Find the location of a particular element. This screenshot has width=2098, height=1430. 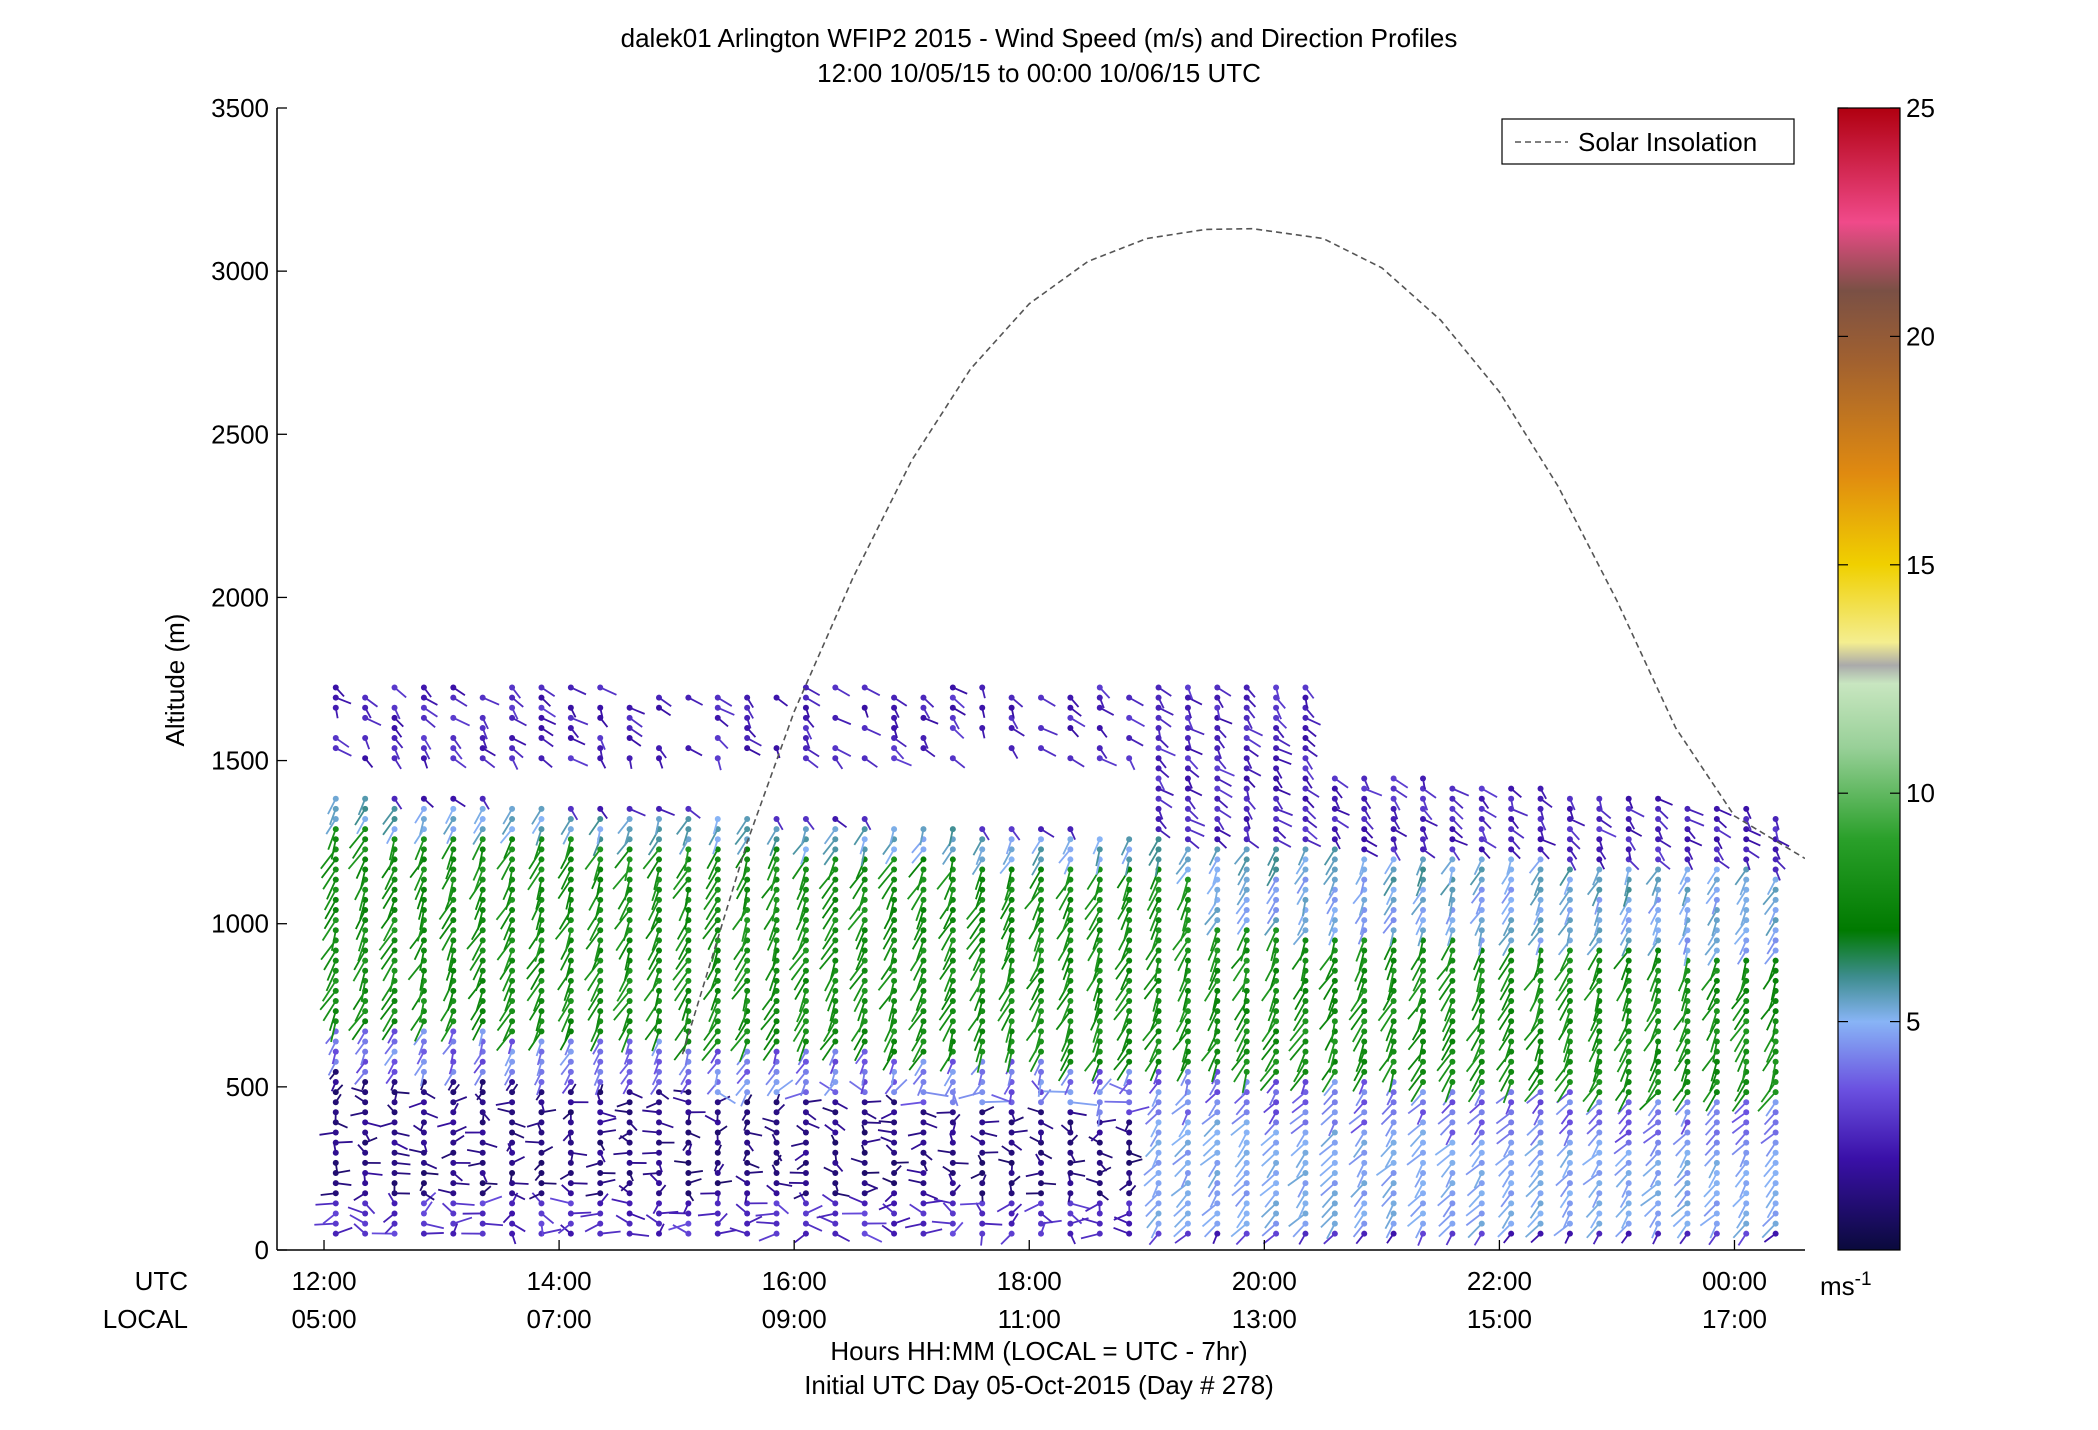

chart-subtitle: 12:00 10/05/15 to 00:00 10/06/15 UTC is located at coordinates (1039, 73).